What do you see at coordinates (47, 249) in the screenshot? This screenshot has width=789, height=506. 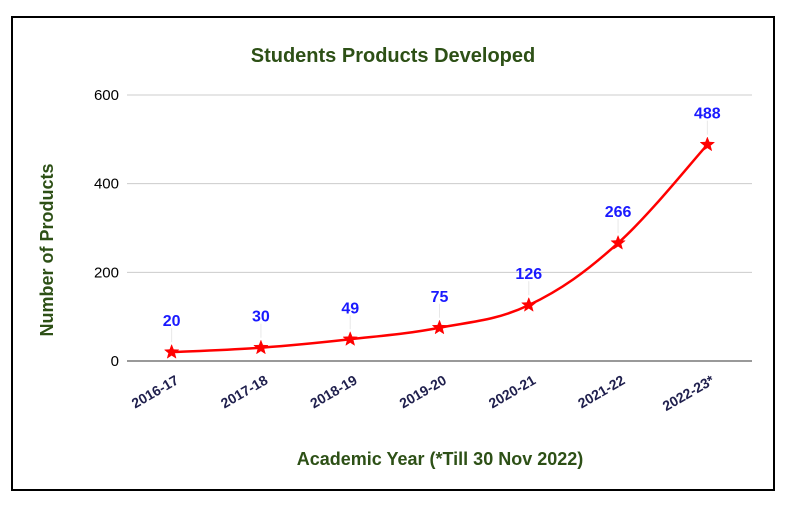 I see `y-axis-title: Number of Products` at bounding box center [47, 249].